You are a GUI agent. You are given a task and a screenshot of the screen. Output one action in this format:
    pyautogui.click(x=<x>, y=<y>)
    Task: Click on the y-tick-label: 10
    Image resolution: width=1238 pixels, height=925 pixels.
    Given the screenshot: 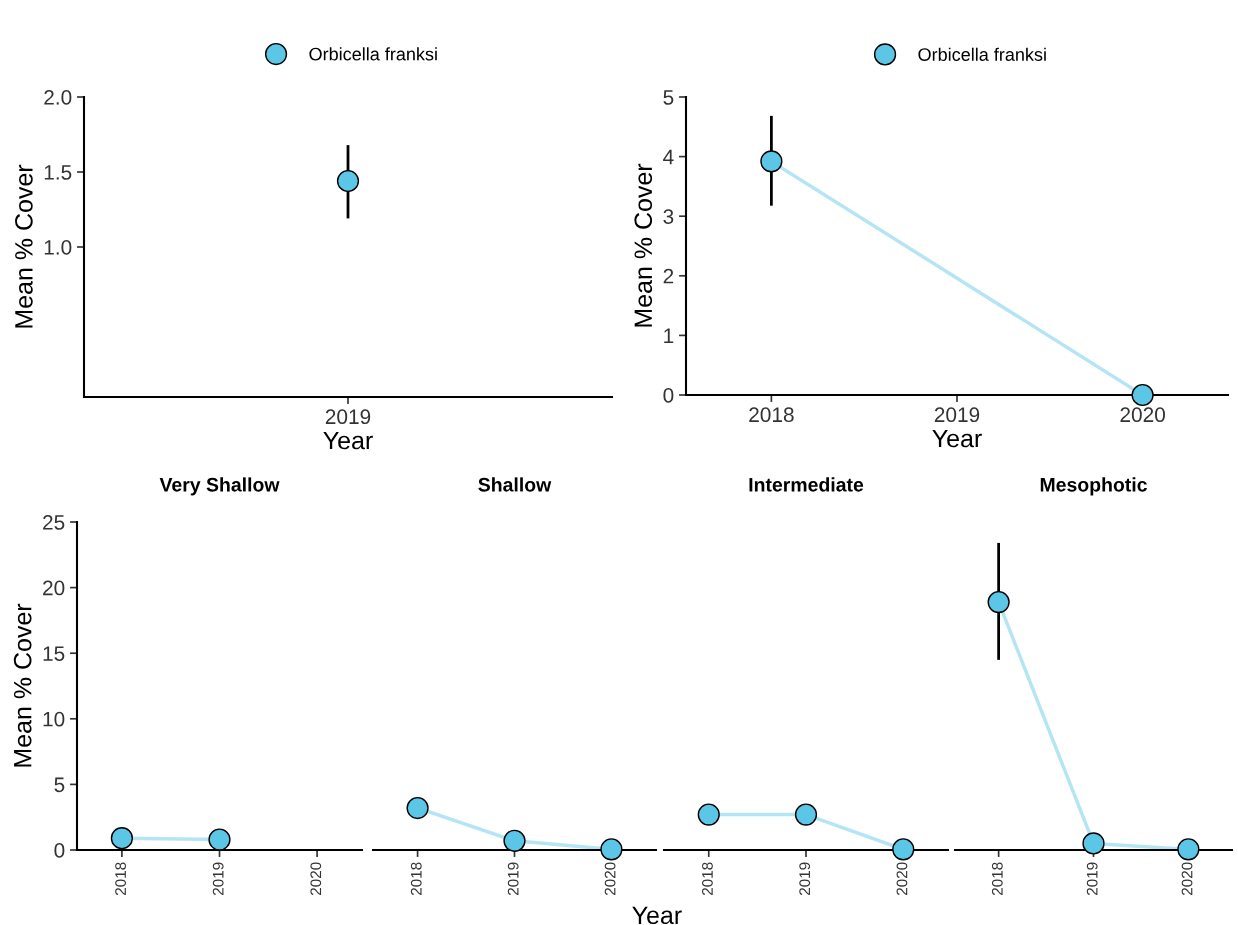 What is the action you would take?
    pyautogui.click(x=54, y=719)
    